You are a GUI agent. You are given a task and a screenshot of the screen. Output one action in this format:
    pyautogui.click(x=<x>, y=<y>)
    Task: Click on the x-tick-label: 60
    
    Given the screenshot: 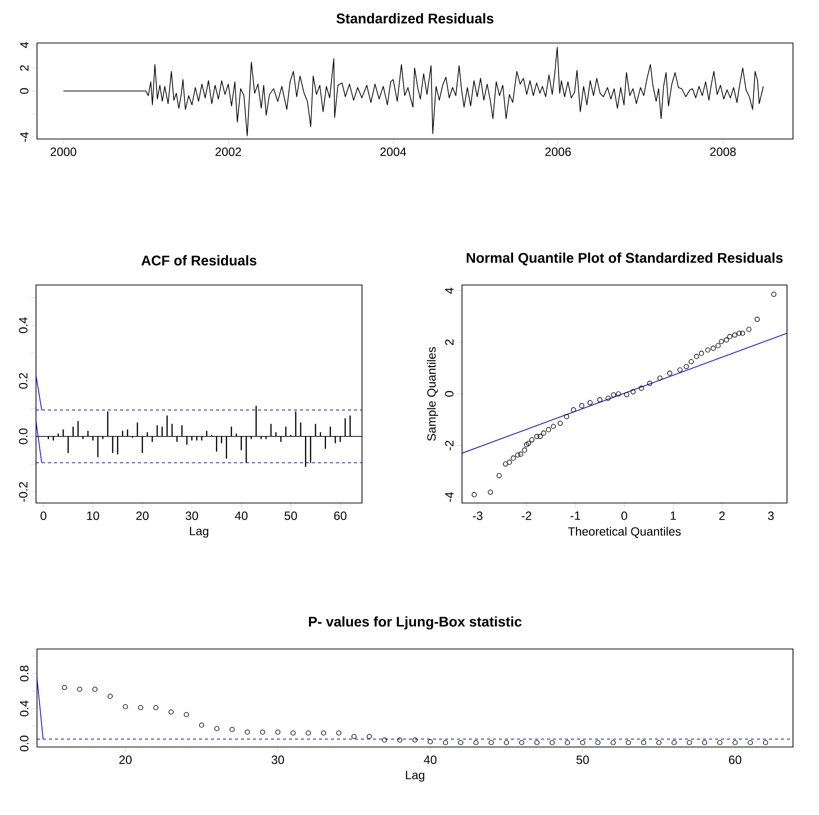 What is the action you would take?
    pyautogui.click(x=735, y=760)
    